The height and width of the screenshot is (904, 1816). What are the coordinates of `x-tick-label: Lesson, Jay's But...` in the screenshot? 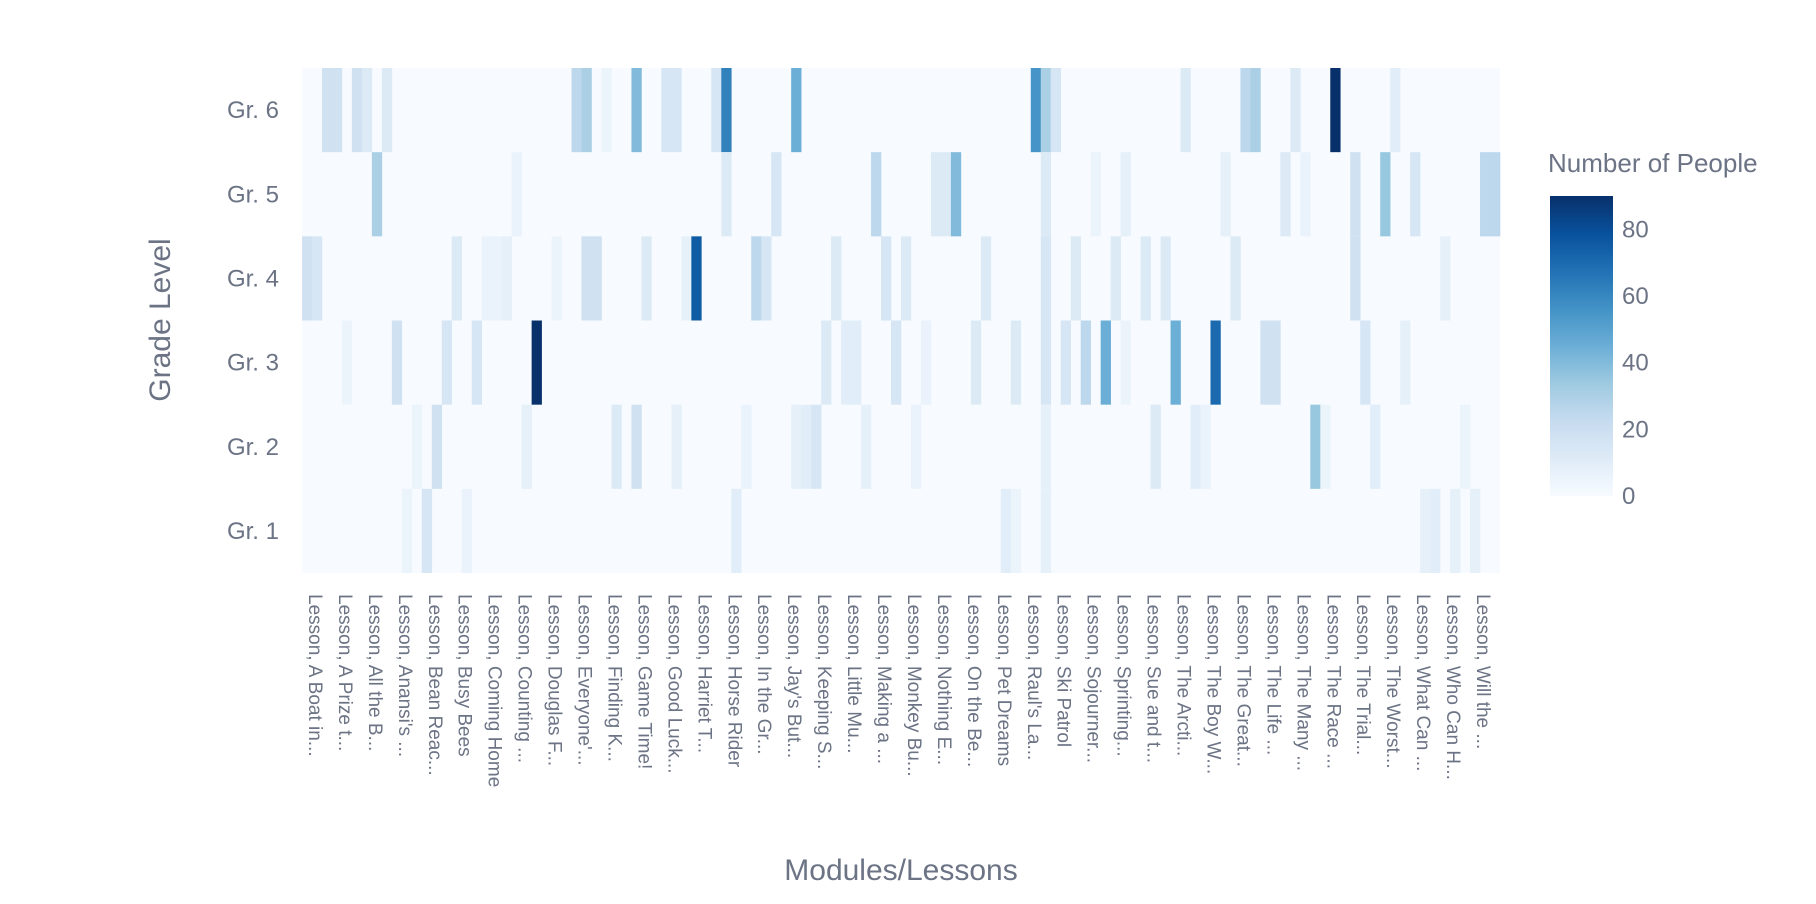 It's located at (793, 676).